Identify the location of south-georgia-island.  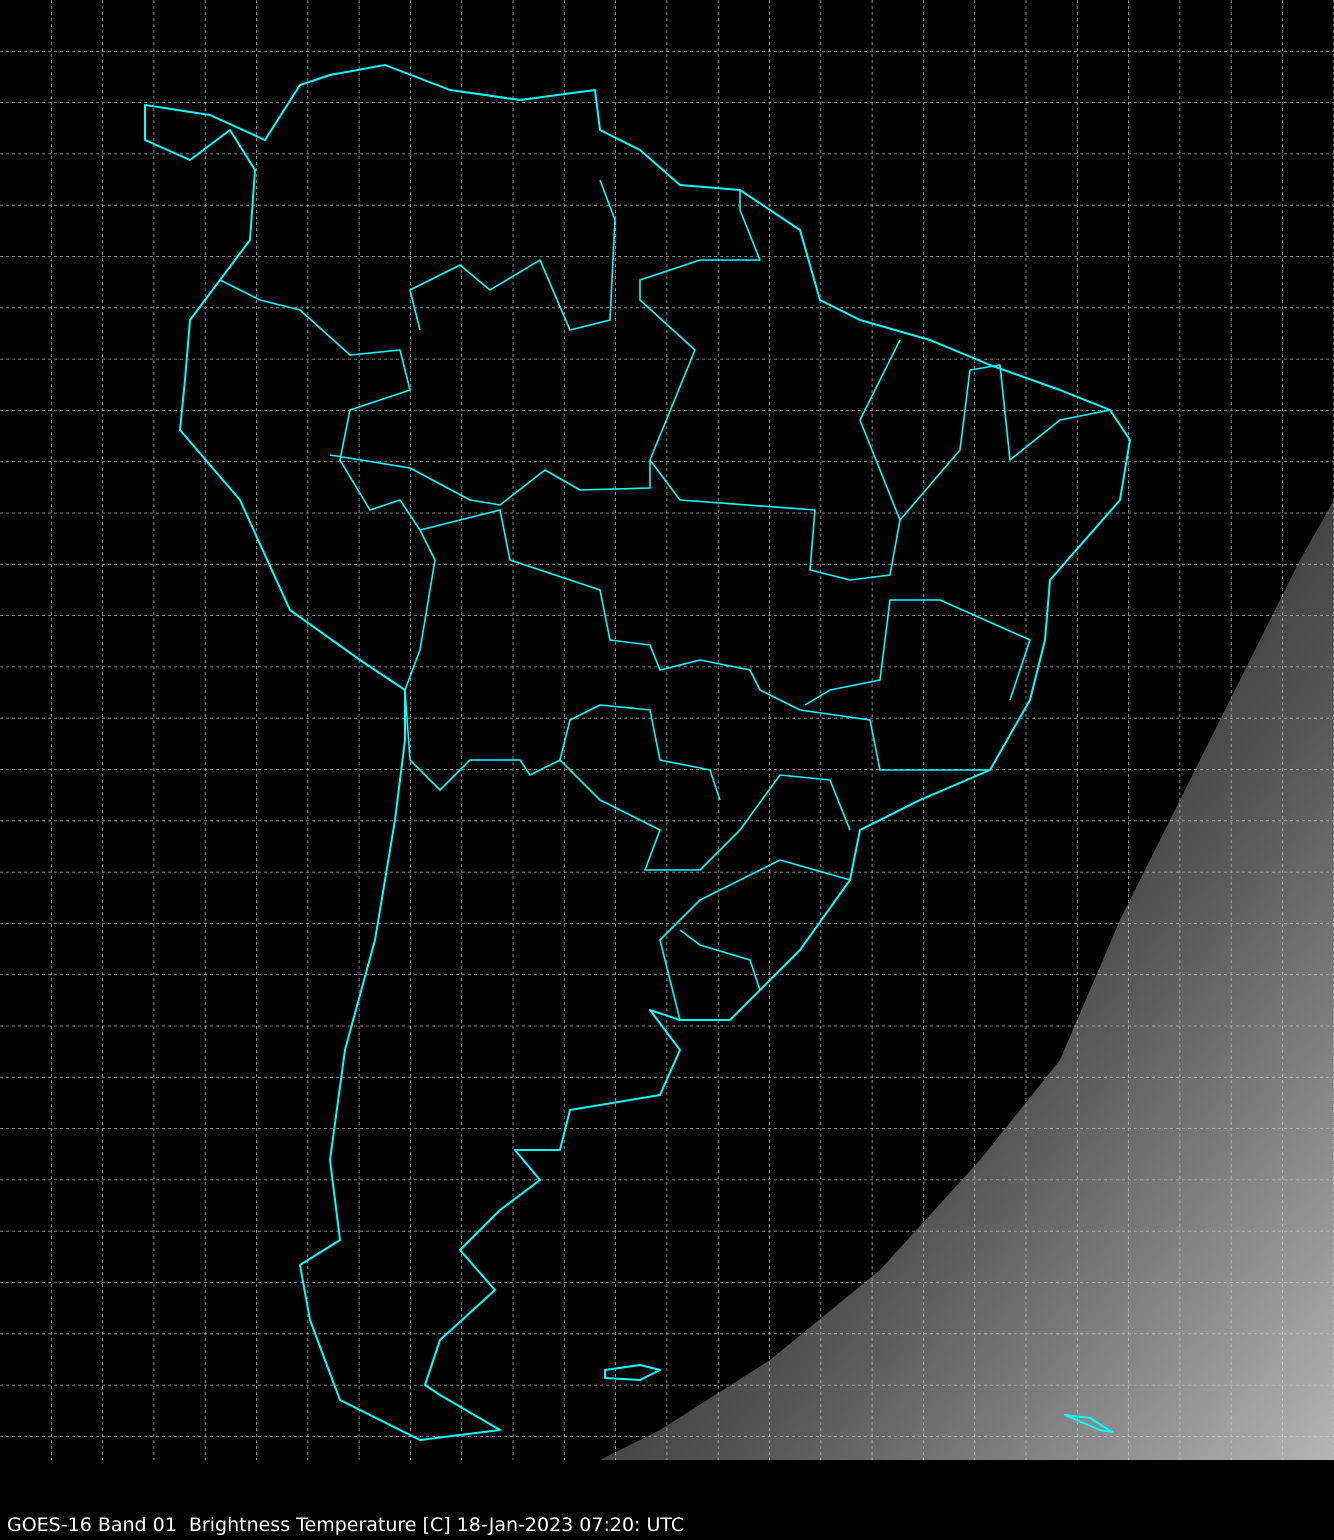
(1088, 1423).